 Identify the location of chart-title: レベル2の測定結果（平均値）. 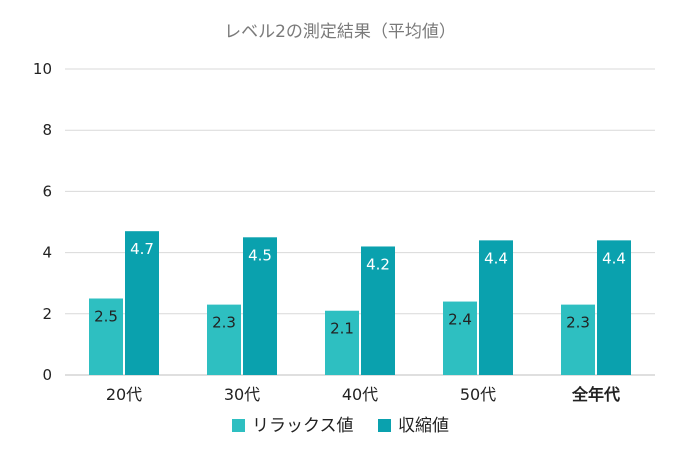
(340, 32).